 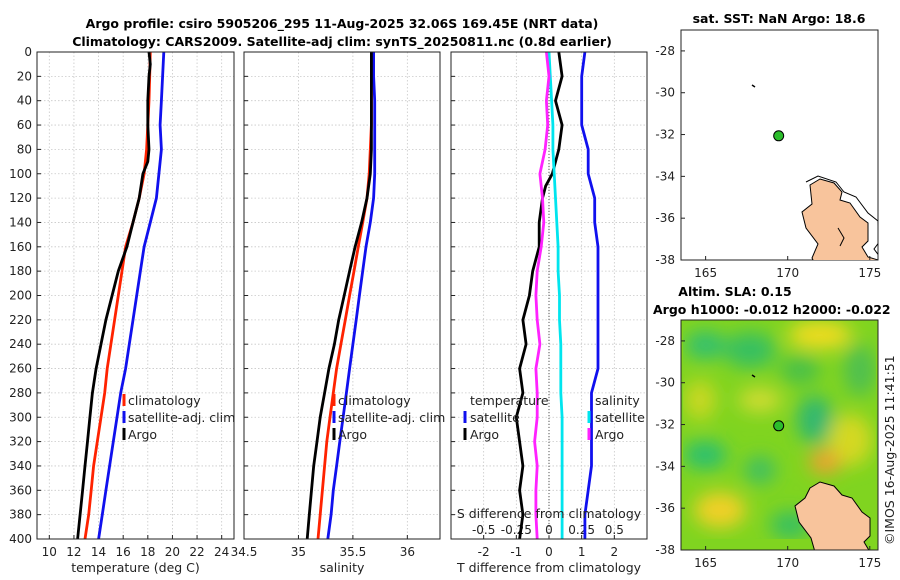 I want to click on y-tick-label: 120, so click(x=20, y=198).